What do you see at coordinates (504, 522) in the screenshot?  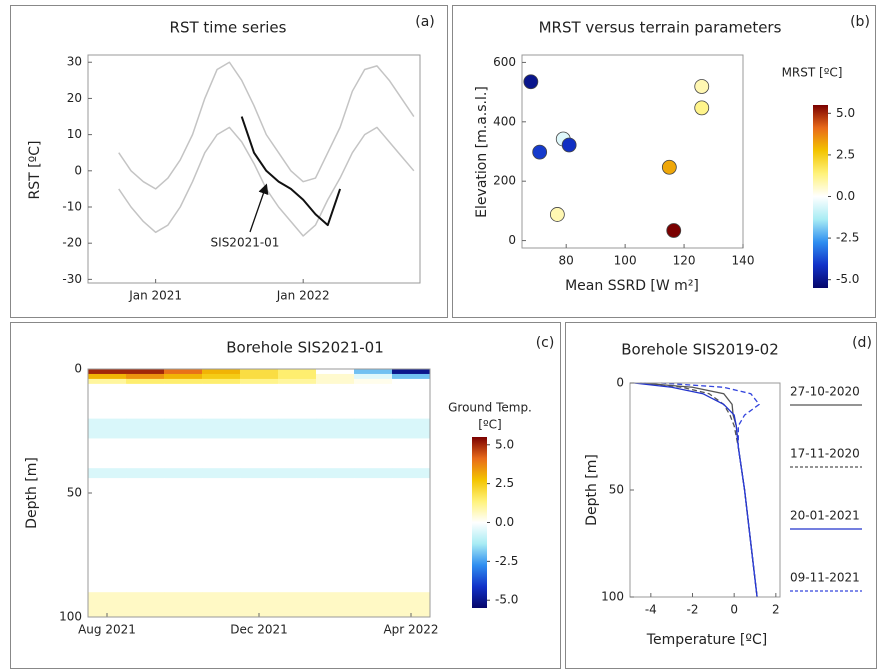 I see `colorbar-tick-label: 0.0` at bounding box center [504, 522].